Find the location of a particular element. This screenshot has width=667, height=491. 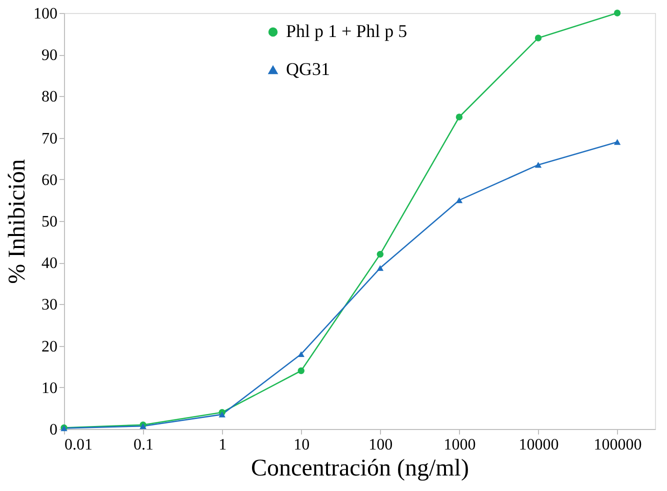

y-tick-label: 70 is located at coordinates (50, 139).